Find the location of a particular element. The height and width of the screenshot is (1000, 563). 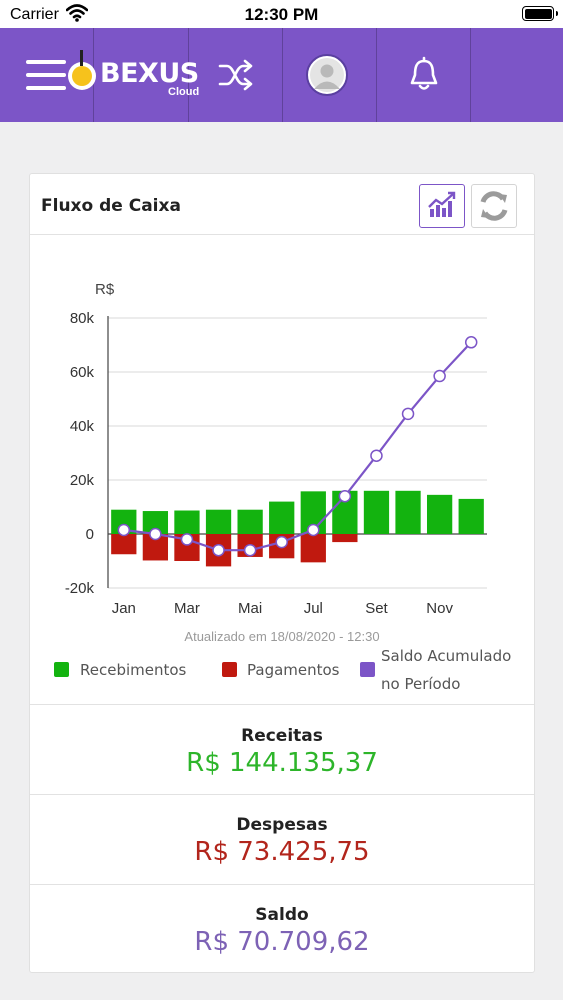

despesas-label: Despesas is located at coordinates (282, 825).